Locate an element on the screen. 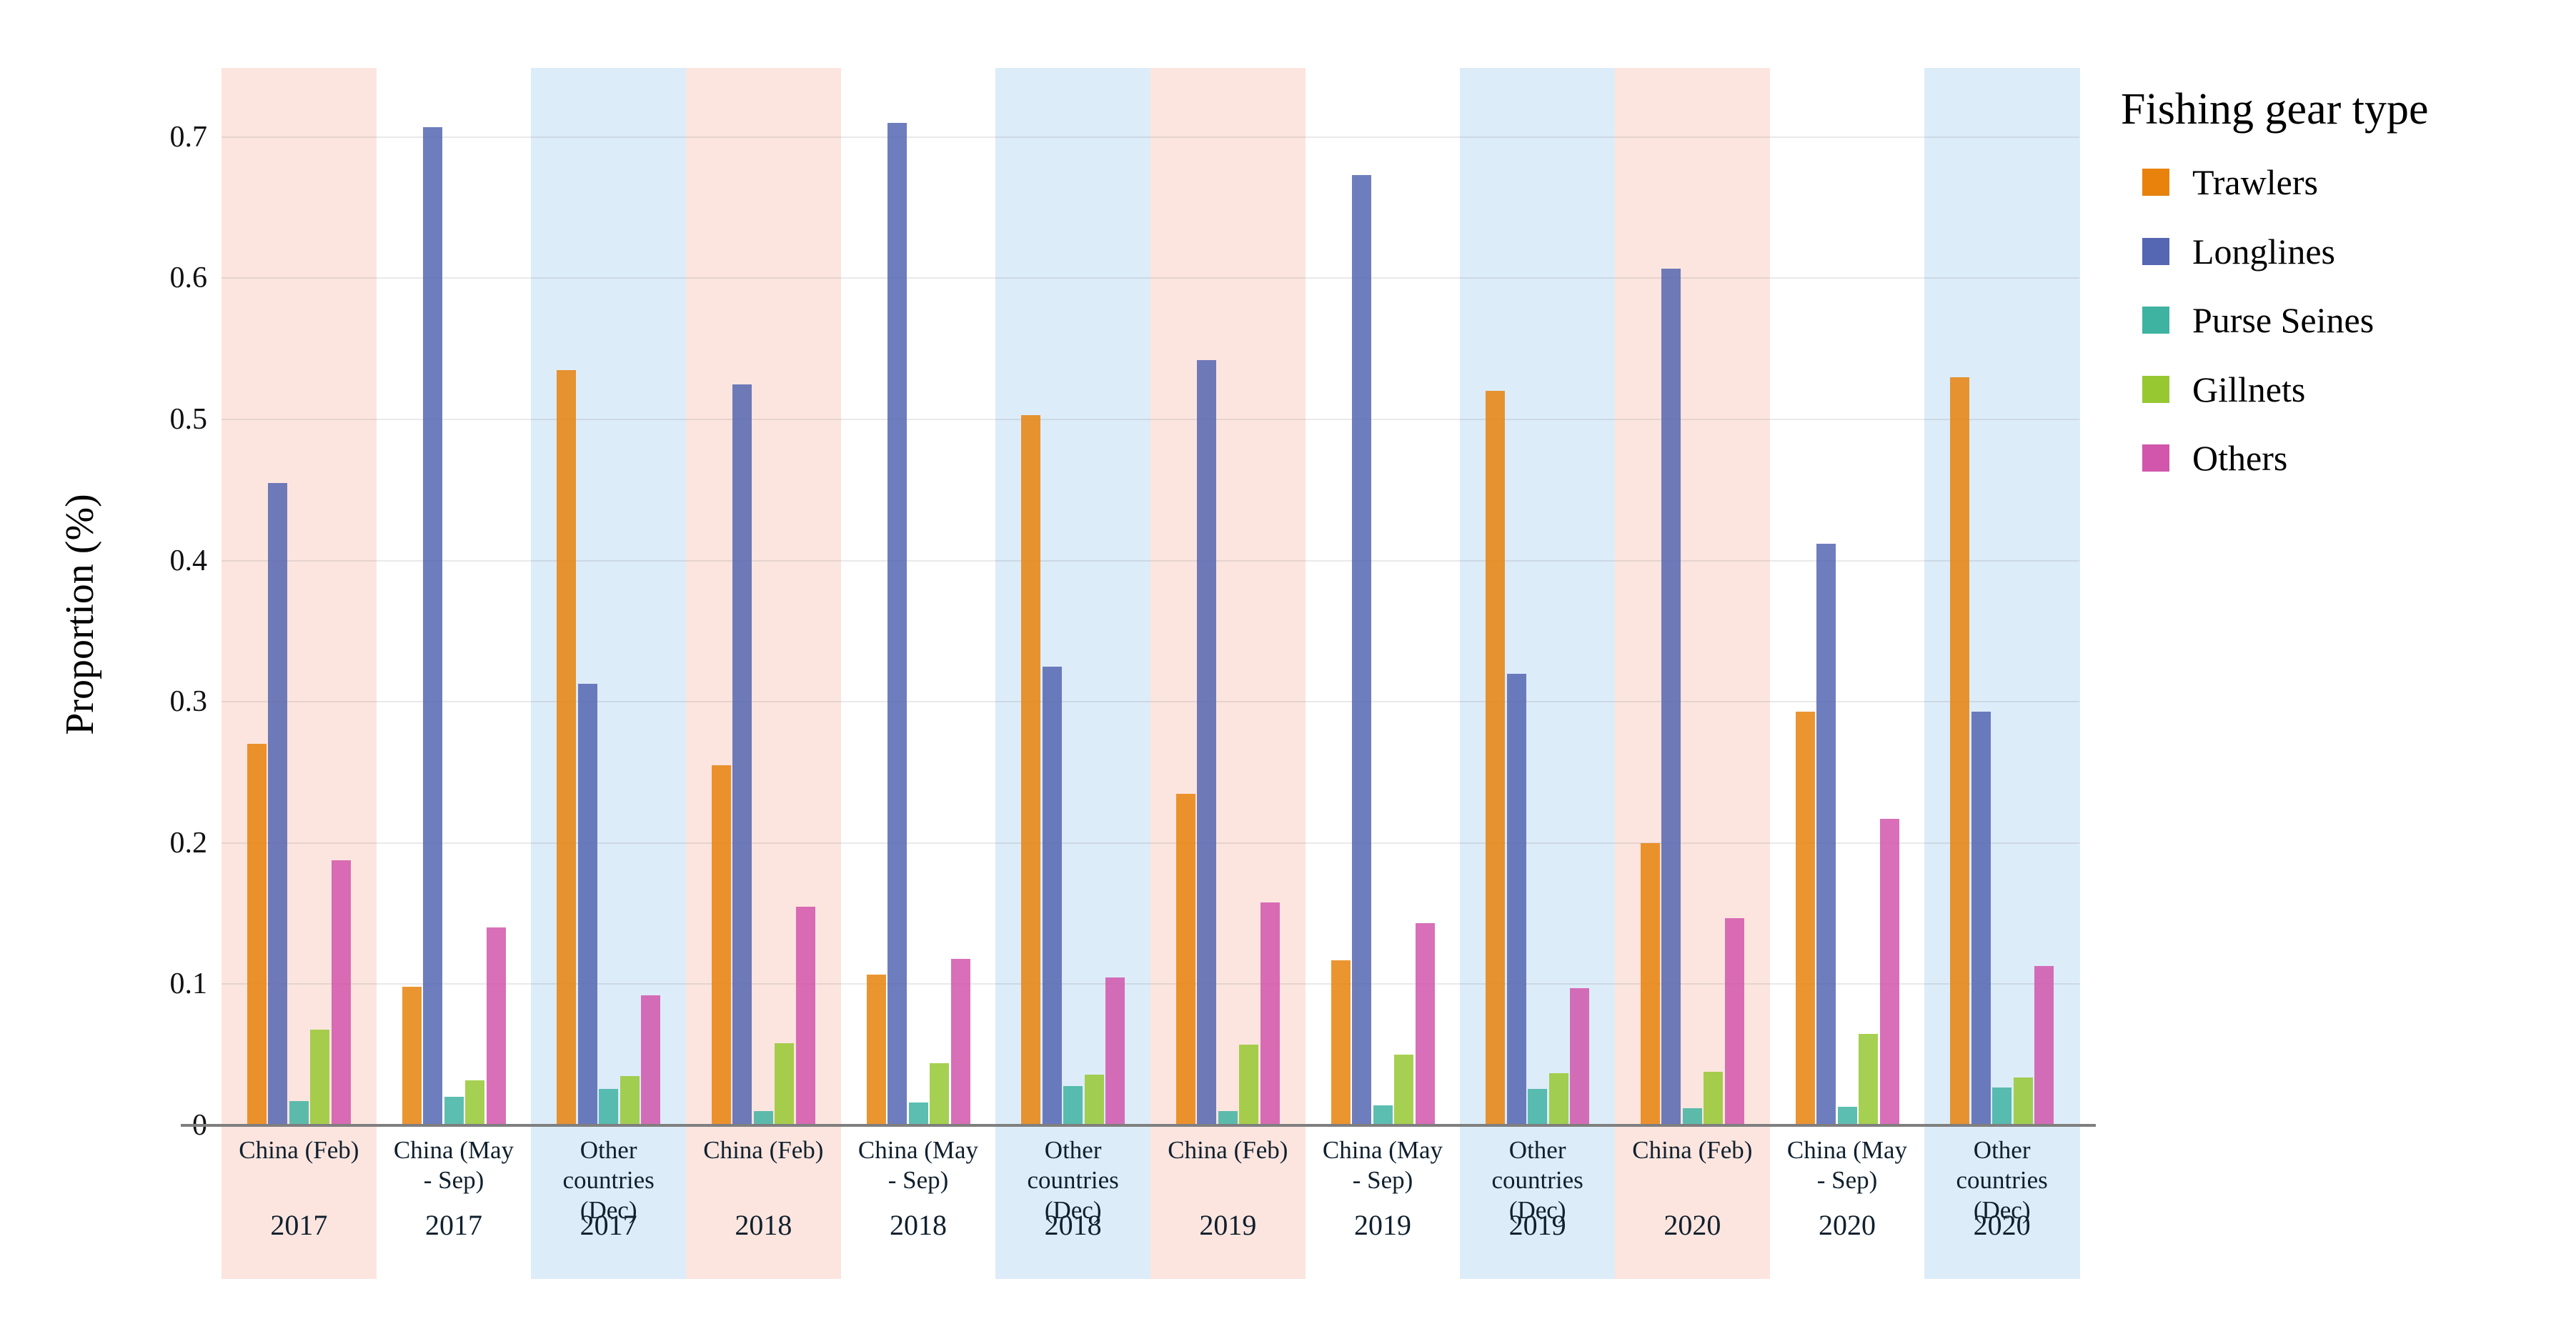  legend-item-trawlers: Trawlers is located at coordinates (2230, 182).